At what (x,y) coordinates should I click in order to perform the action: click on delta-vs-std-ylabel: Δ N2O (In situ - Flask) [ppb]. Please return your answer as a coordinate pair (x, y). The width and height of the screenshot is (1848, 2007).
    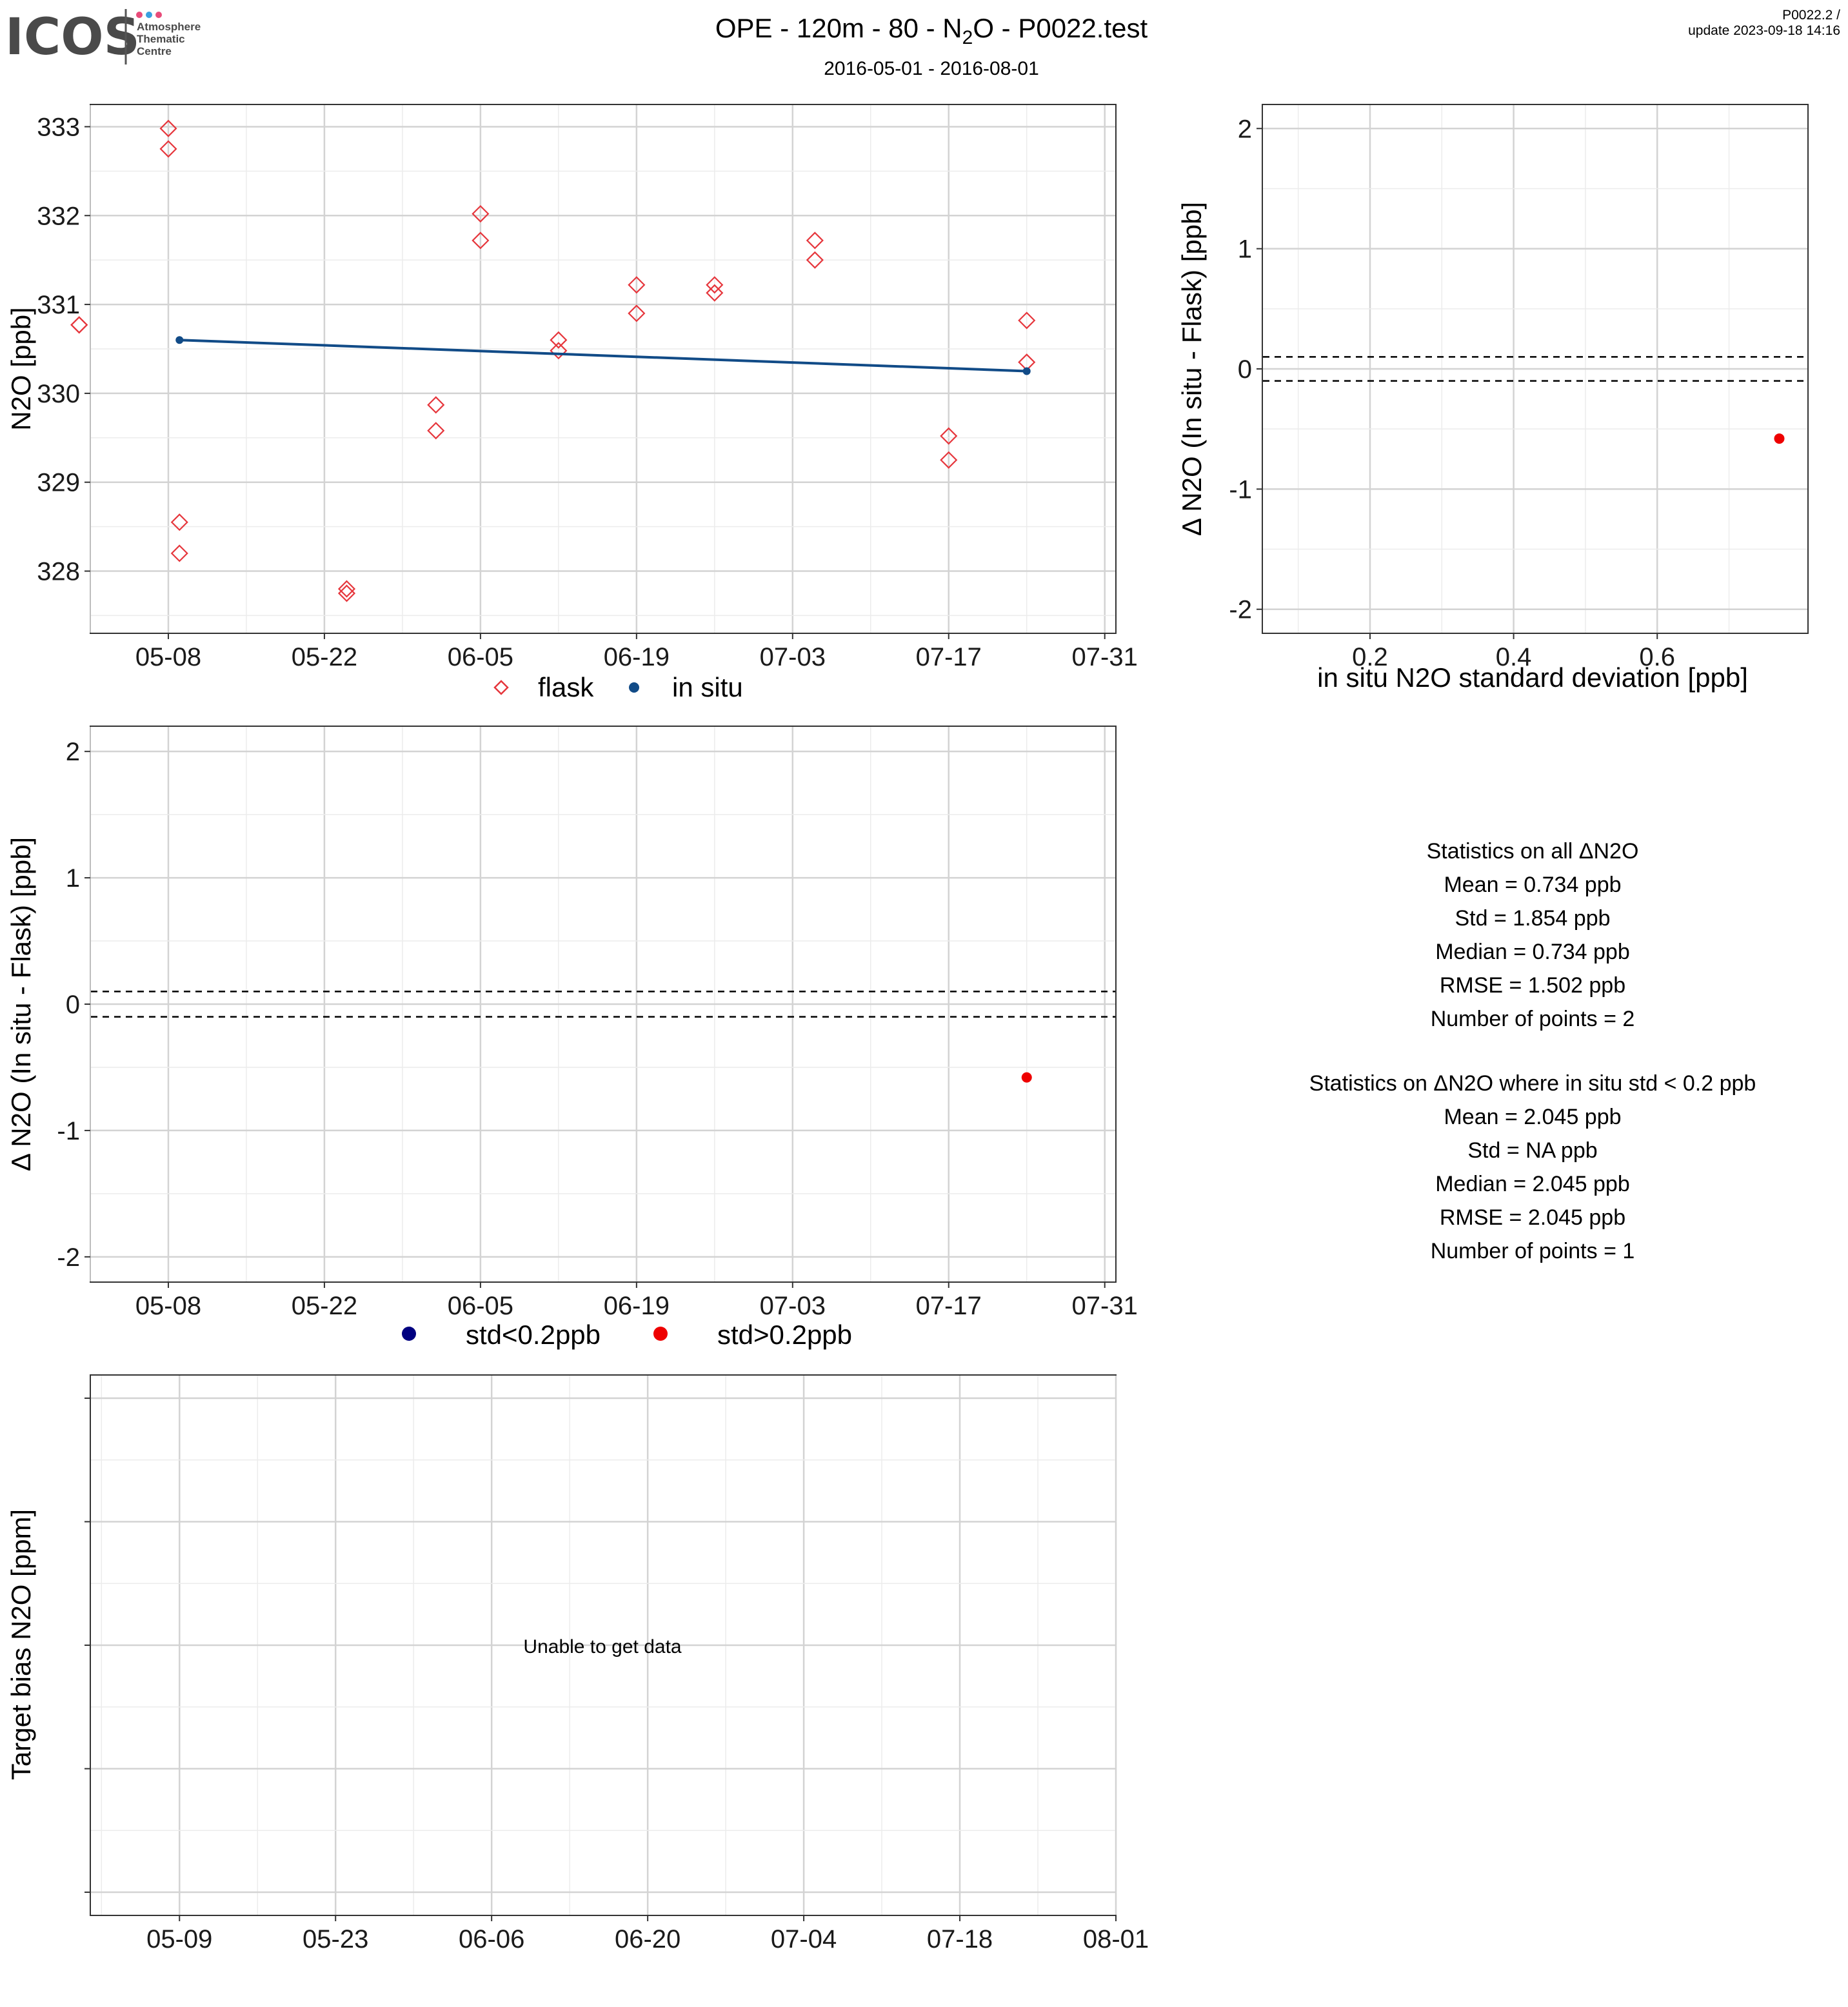
    Looking at the image, I should click on (1192, 369).